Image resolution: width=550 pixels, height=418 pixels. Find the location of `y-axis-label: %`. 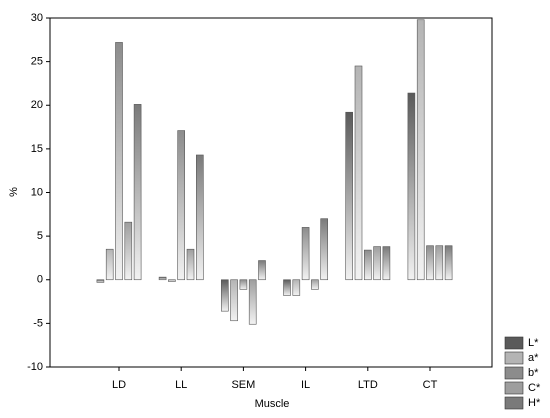

y-axis-label: % is located at coordinates (14, 192).